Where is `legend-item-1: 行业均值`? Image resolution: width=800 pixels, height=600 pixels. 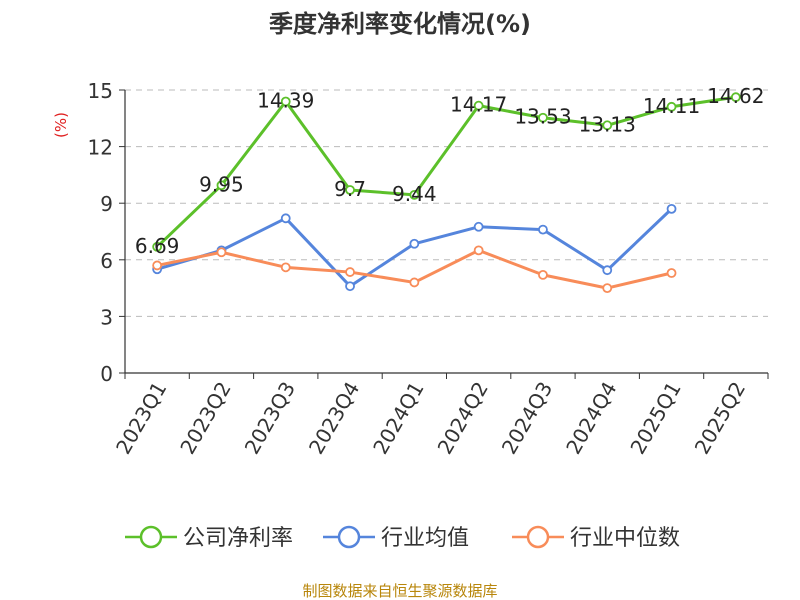
legend-item-1: 行业均值 is located at coordinates (396, 538).